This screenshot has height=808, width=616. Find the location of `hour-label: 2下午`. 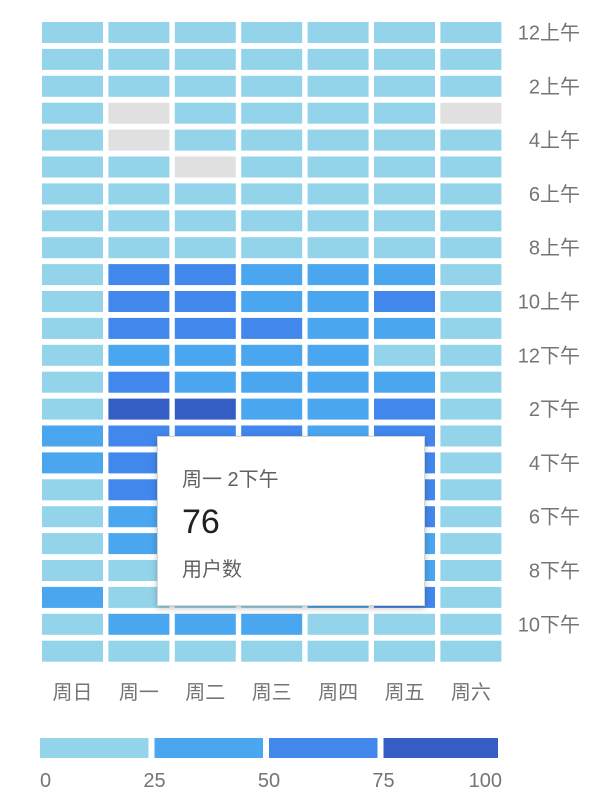

hour-label: 2下午 is located at coordinates (554, 409).